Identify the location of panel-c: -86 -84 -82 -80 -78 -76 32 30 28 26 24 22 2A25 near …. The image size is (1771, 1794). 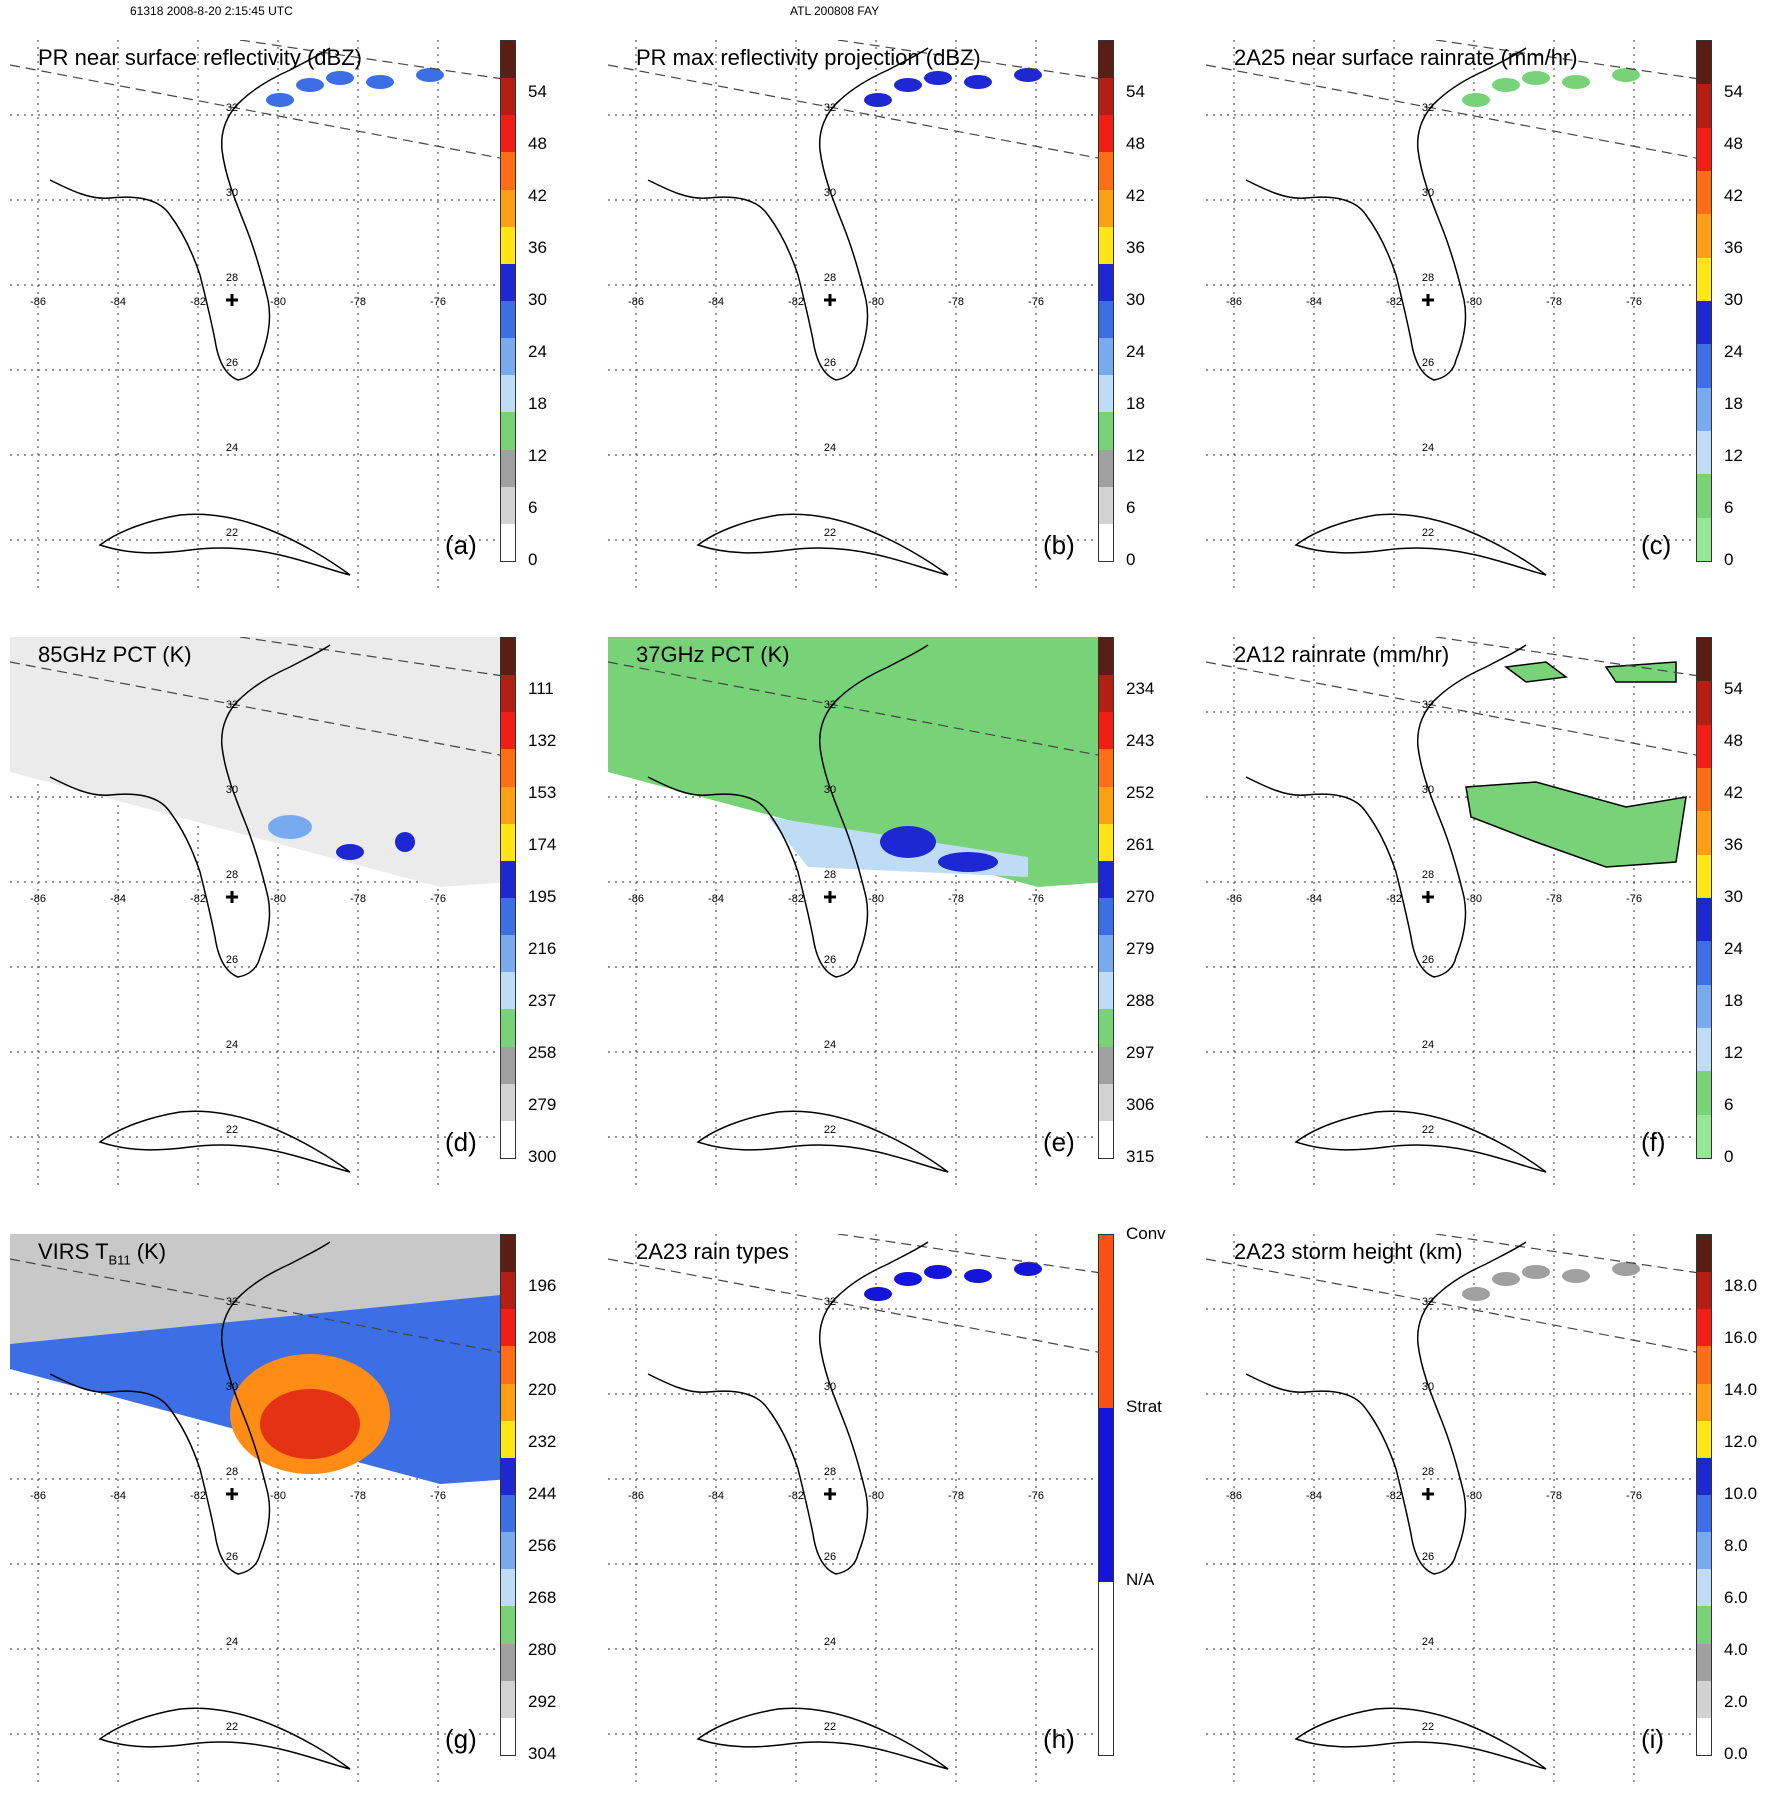
(1486, 320).